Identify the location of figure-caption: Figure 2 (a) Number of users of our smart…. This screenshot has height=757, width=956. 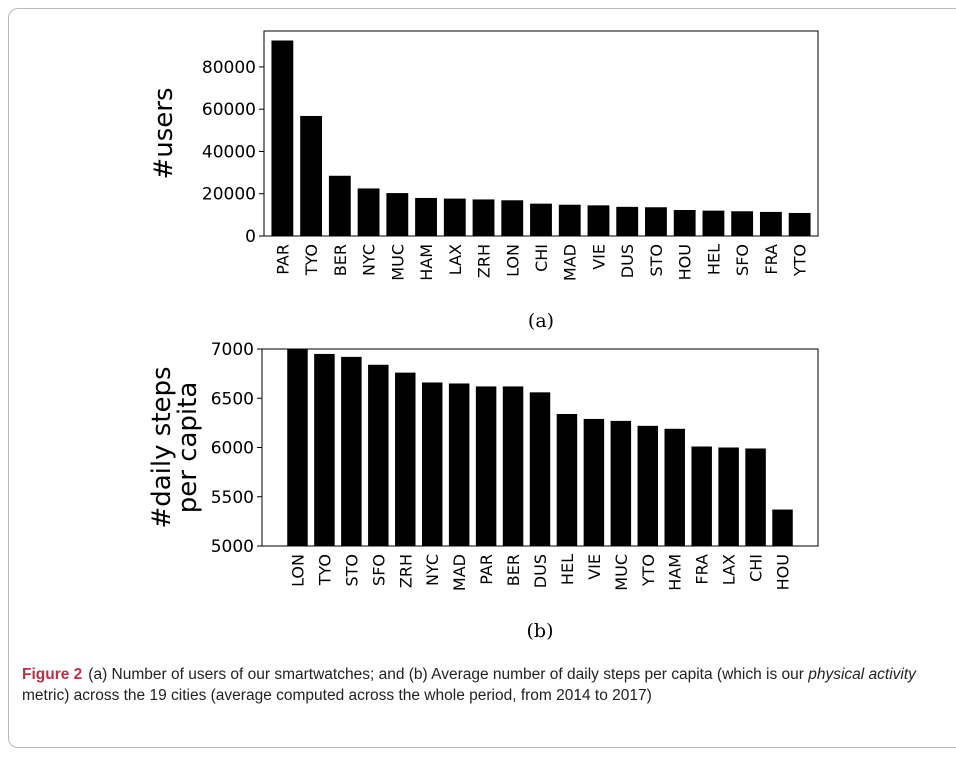
(482, 685).